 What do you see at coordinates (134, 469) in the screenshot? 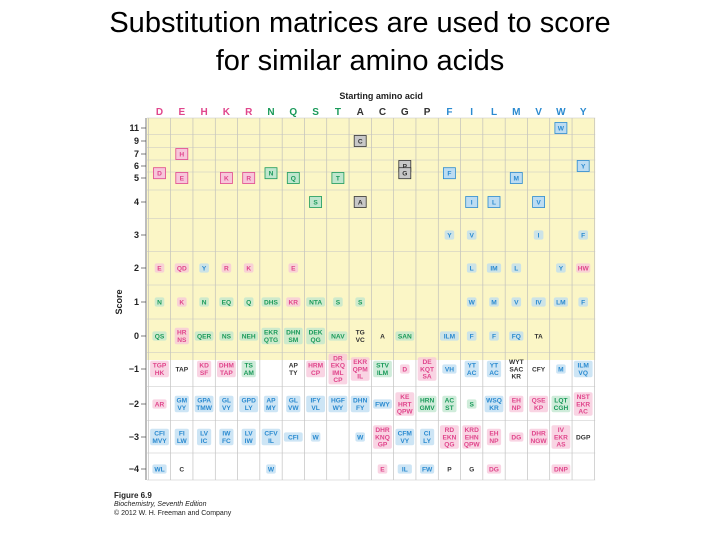
I see `row-label: −4` at bounding box center [134, 469].